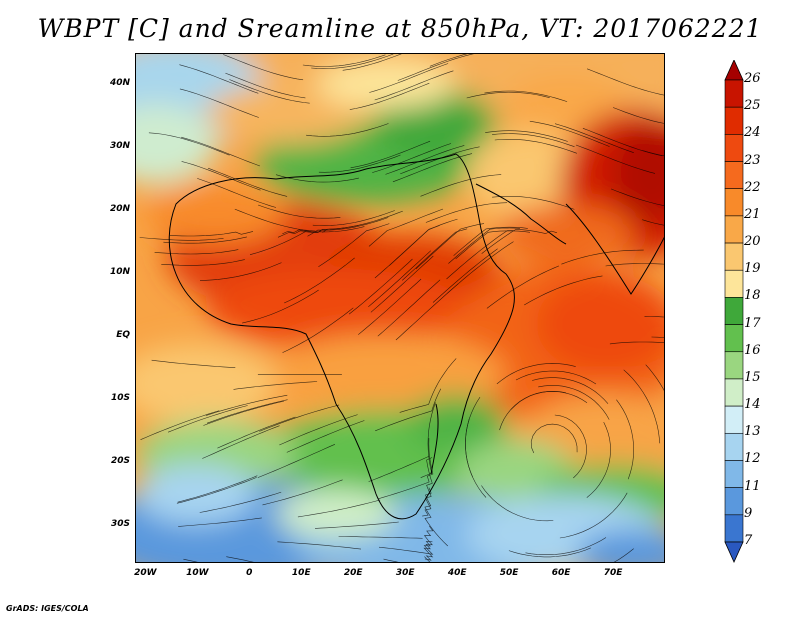 The height and width of the screenshot is (618, 800). Describe the element at coordinates (752, 160) in the screenshot. I see `colorbar-label-23: 23` at that location.